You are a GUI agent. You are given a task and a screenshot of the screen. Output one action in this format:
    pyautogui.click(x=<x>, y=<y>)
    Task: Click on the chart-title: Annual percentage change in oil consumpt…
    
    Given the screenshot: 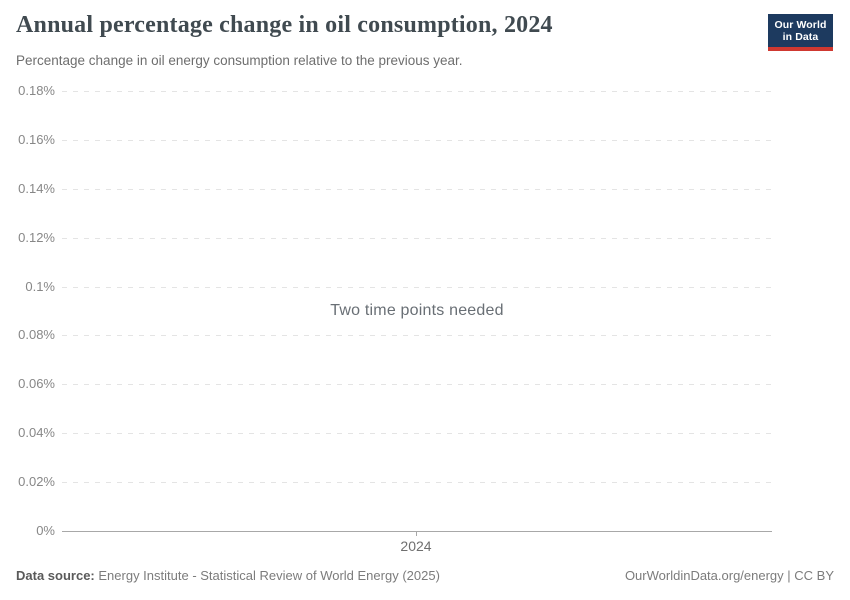 What is the action you would take?
    pyautogui.click(x=284, y=25)
    